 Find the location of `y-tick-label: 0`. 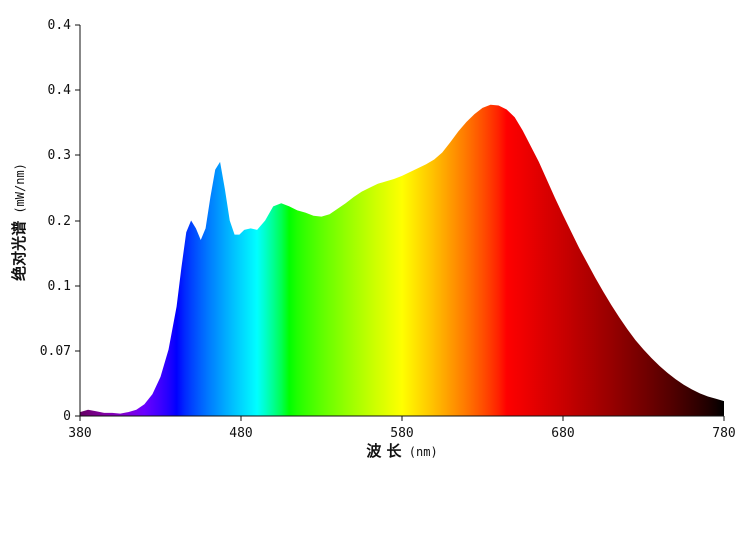

y-tick-label: 0 is located at coordinates (67, 416).